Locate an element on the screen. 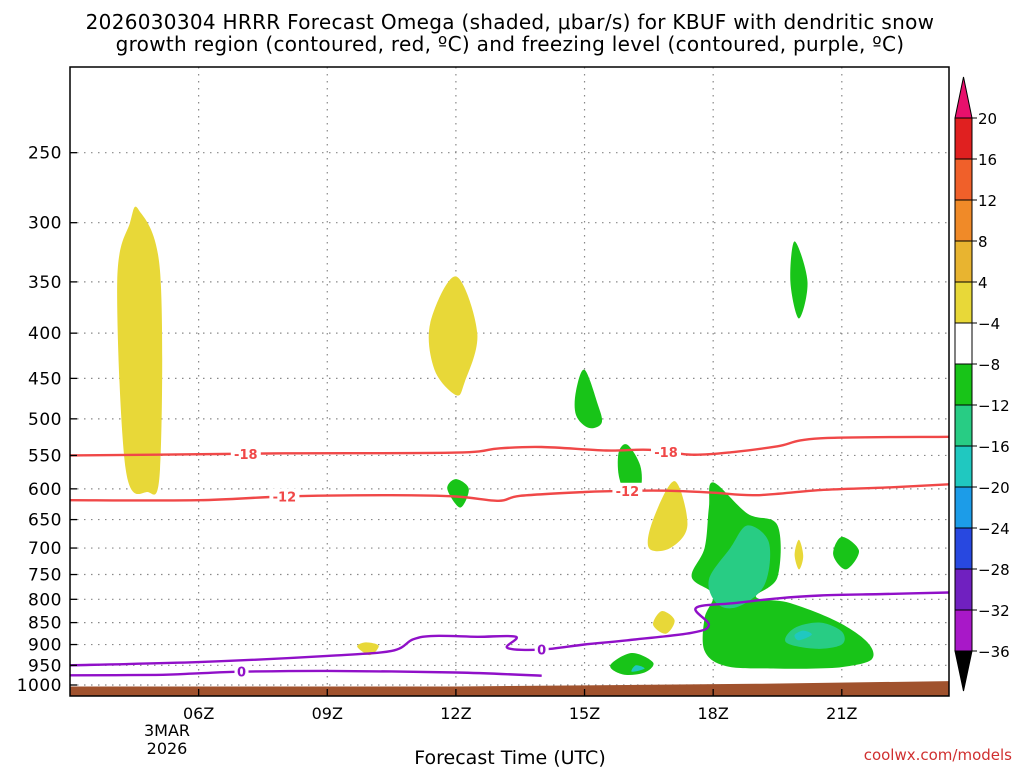 This screenshot has width=1024, height=768. contour-label-1-1: -12 is located at coordinates (628, 492).